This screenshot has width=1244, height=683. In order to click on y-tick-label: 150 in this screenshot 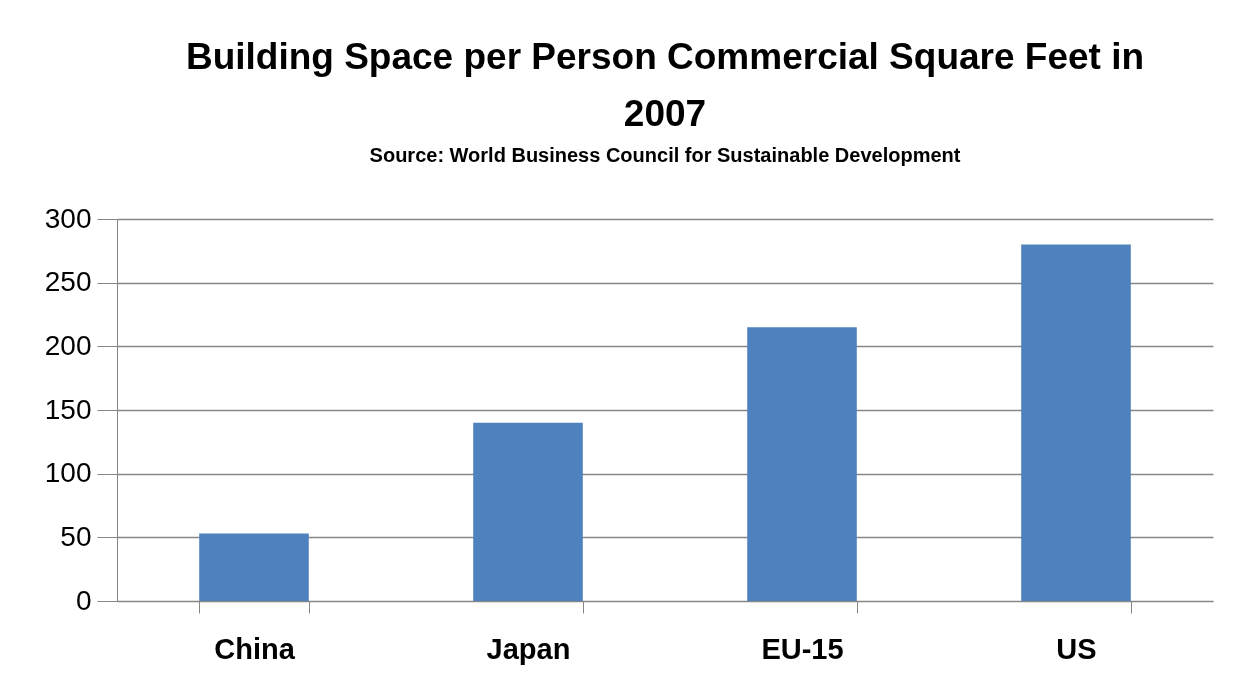, I will do `click(68, 409)`.